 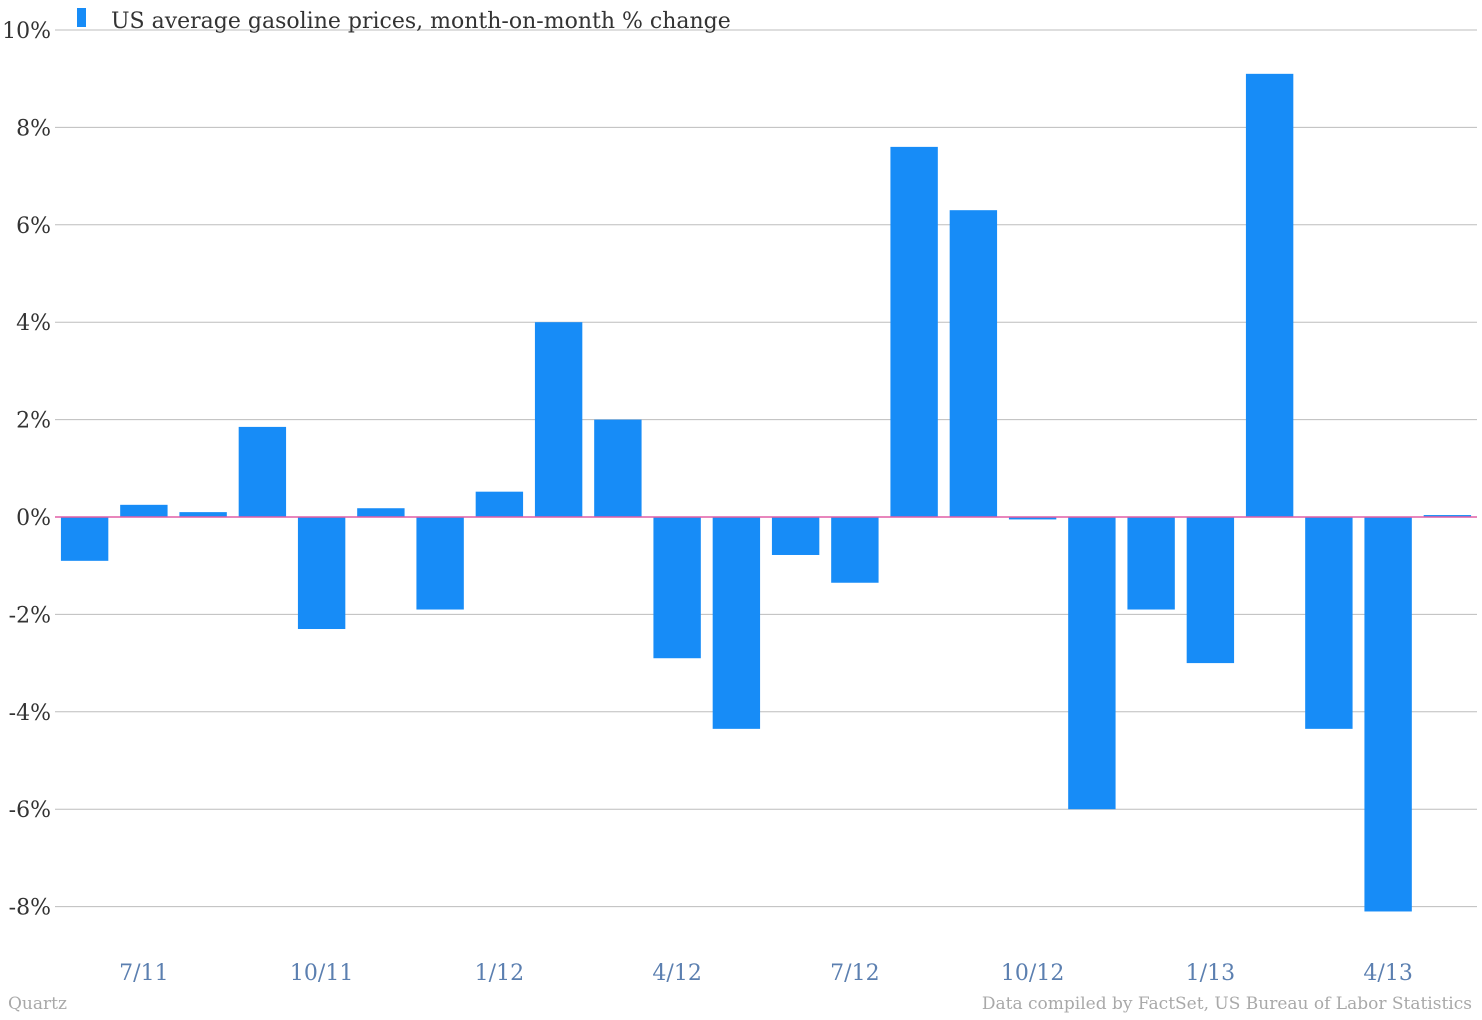 I want to click on y-tick-label: 4%, so click(x=33, y=323).